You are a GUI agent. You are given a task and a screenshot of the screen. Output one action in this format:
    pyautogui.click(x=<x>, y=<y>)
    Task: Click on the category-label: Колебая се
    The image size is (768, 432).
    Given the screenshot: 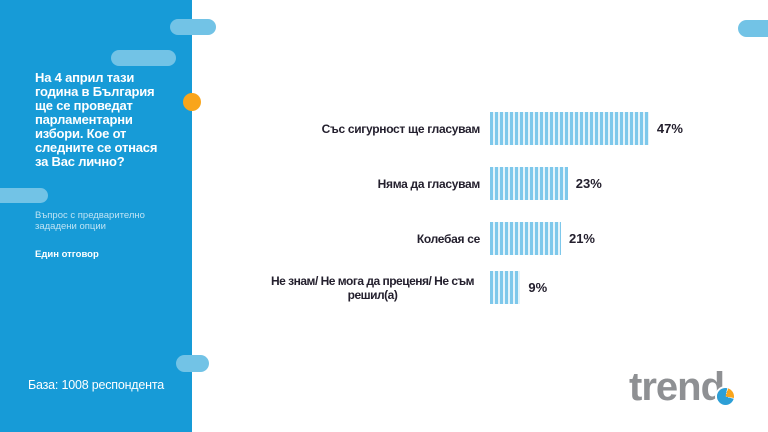 What is the action you would take?
    pyautogui.click(x=448, y=238)
    